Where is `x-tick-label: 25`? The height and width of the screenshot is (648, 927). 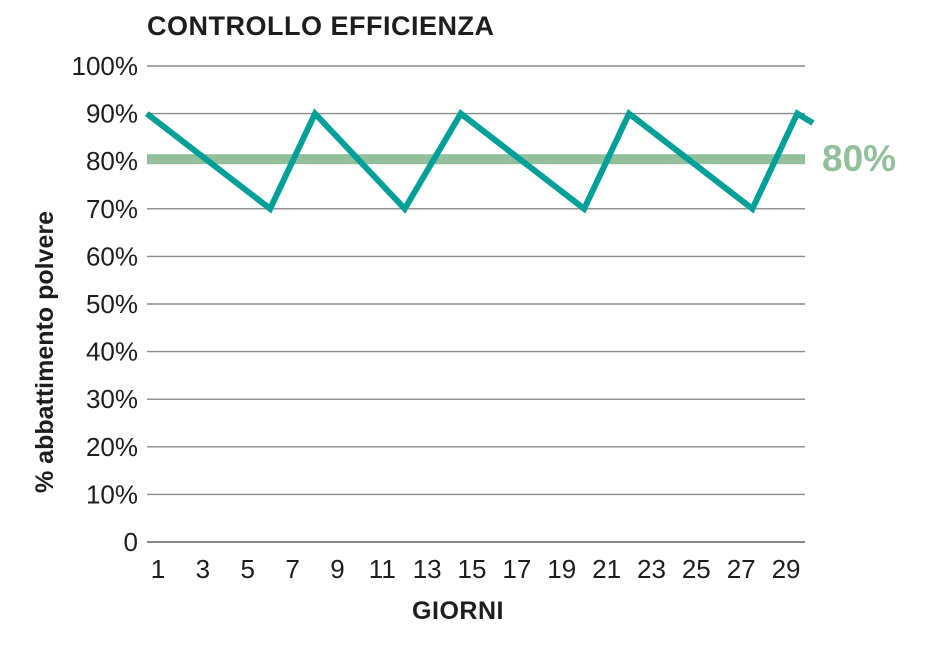 x-tick-label: 25 is located at coordinates (696, 569).